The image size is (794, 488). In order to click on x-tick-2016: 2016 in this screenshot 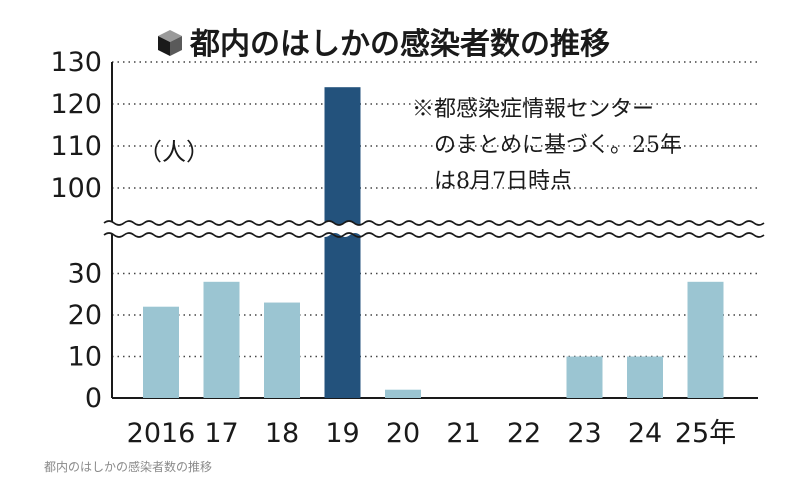, I will do `click(161, 433)`.